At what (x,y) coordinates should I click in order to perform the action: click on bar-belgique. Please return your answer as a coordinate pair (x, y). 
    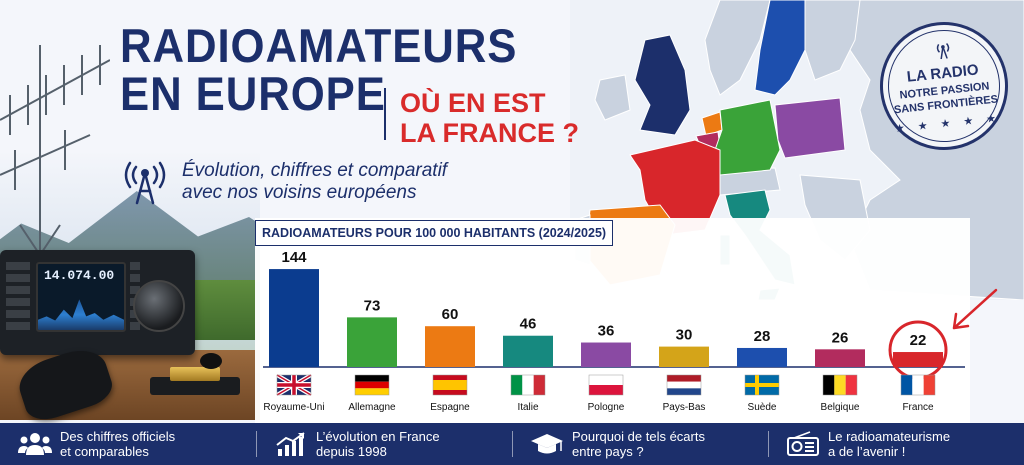
    Looking at the image, I should click on (840, 358).